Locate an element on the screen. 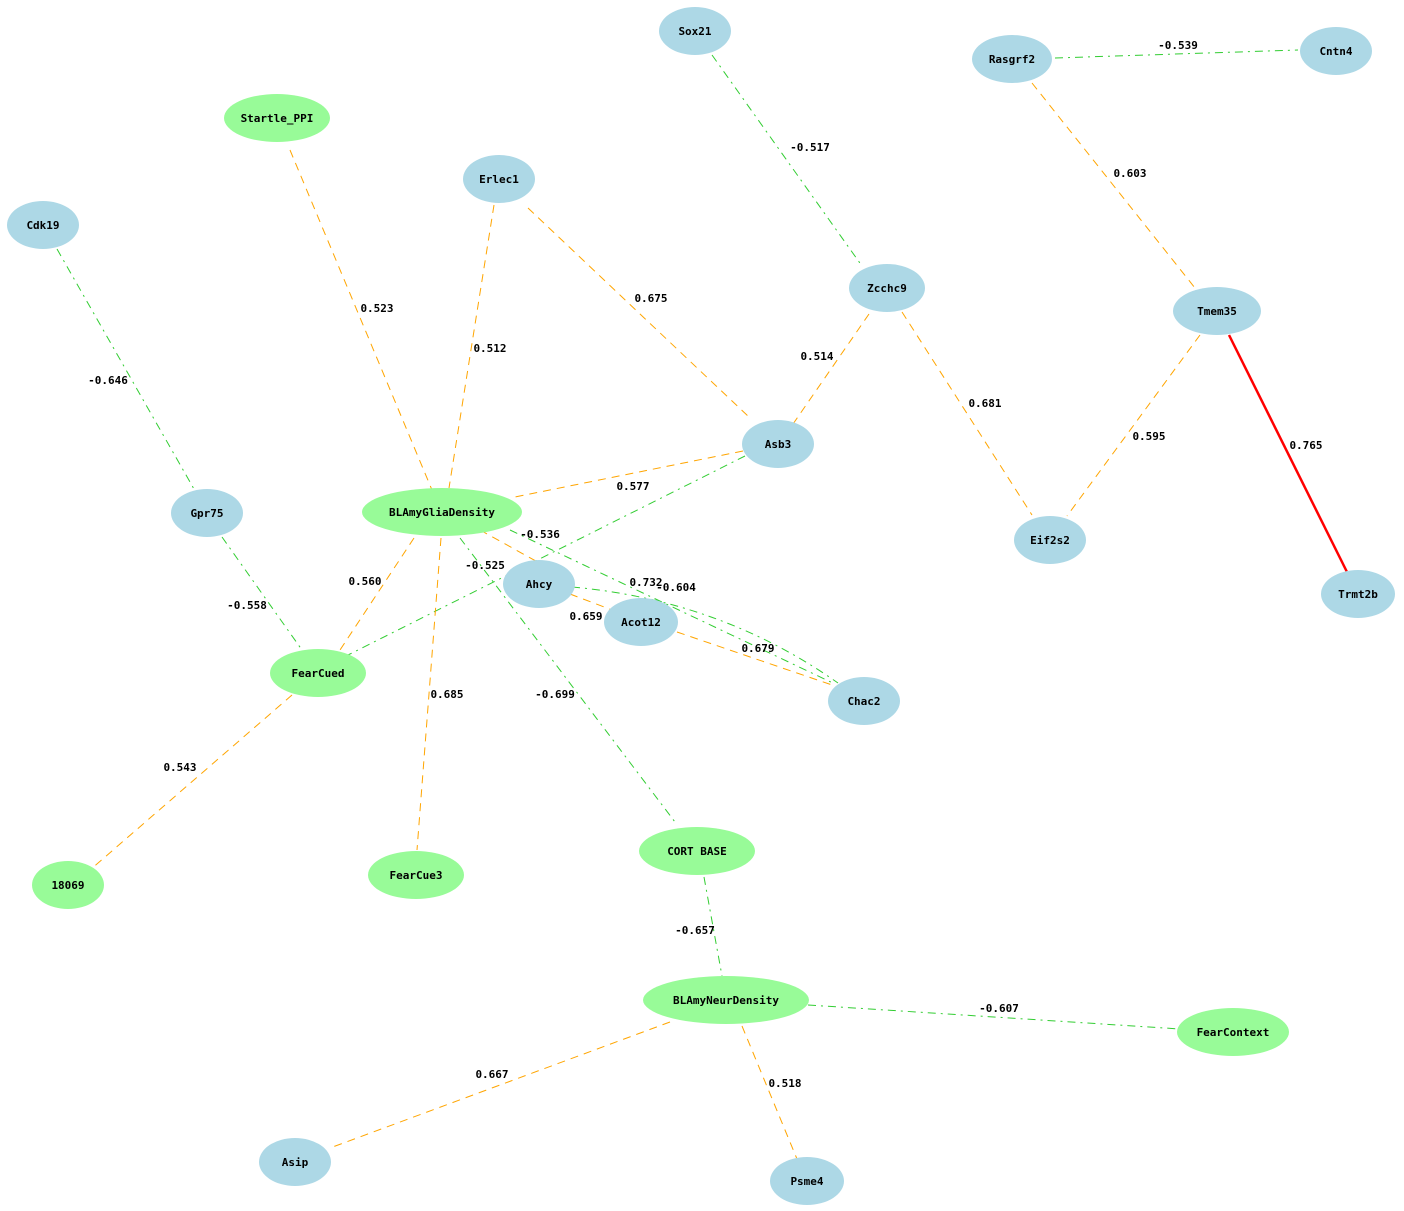 This screenshot has width=1404, height=1211. edge-Gpr75-FearCued: -0.558 is located at coordinates (262, 593).